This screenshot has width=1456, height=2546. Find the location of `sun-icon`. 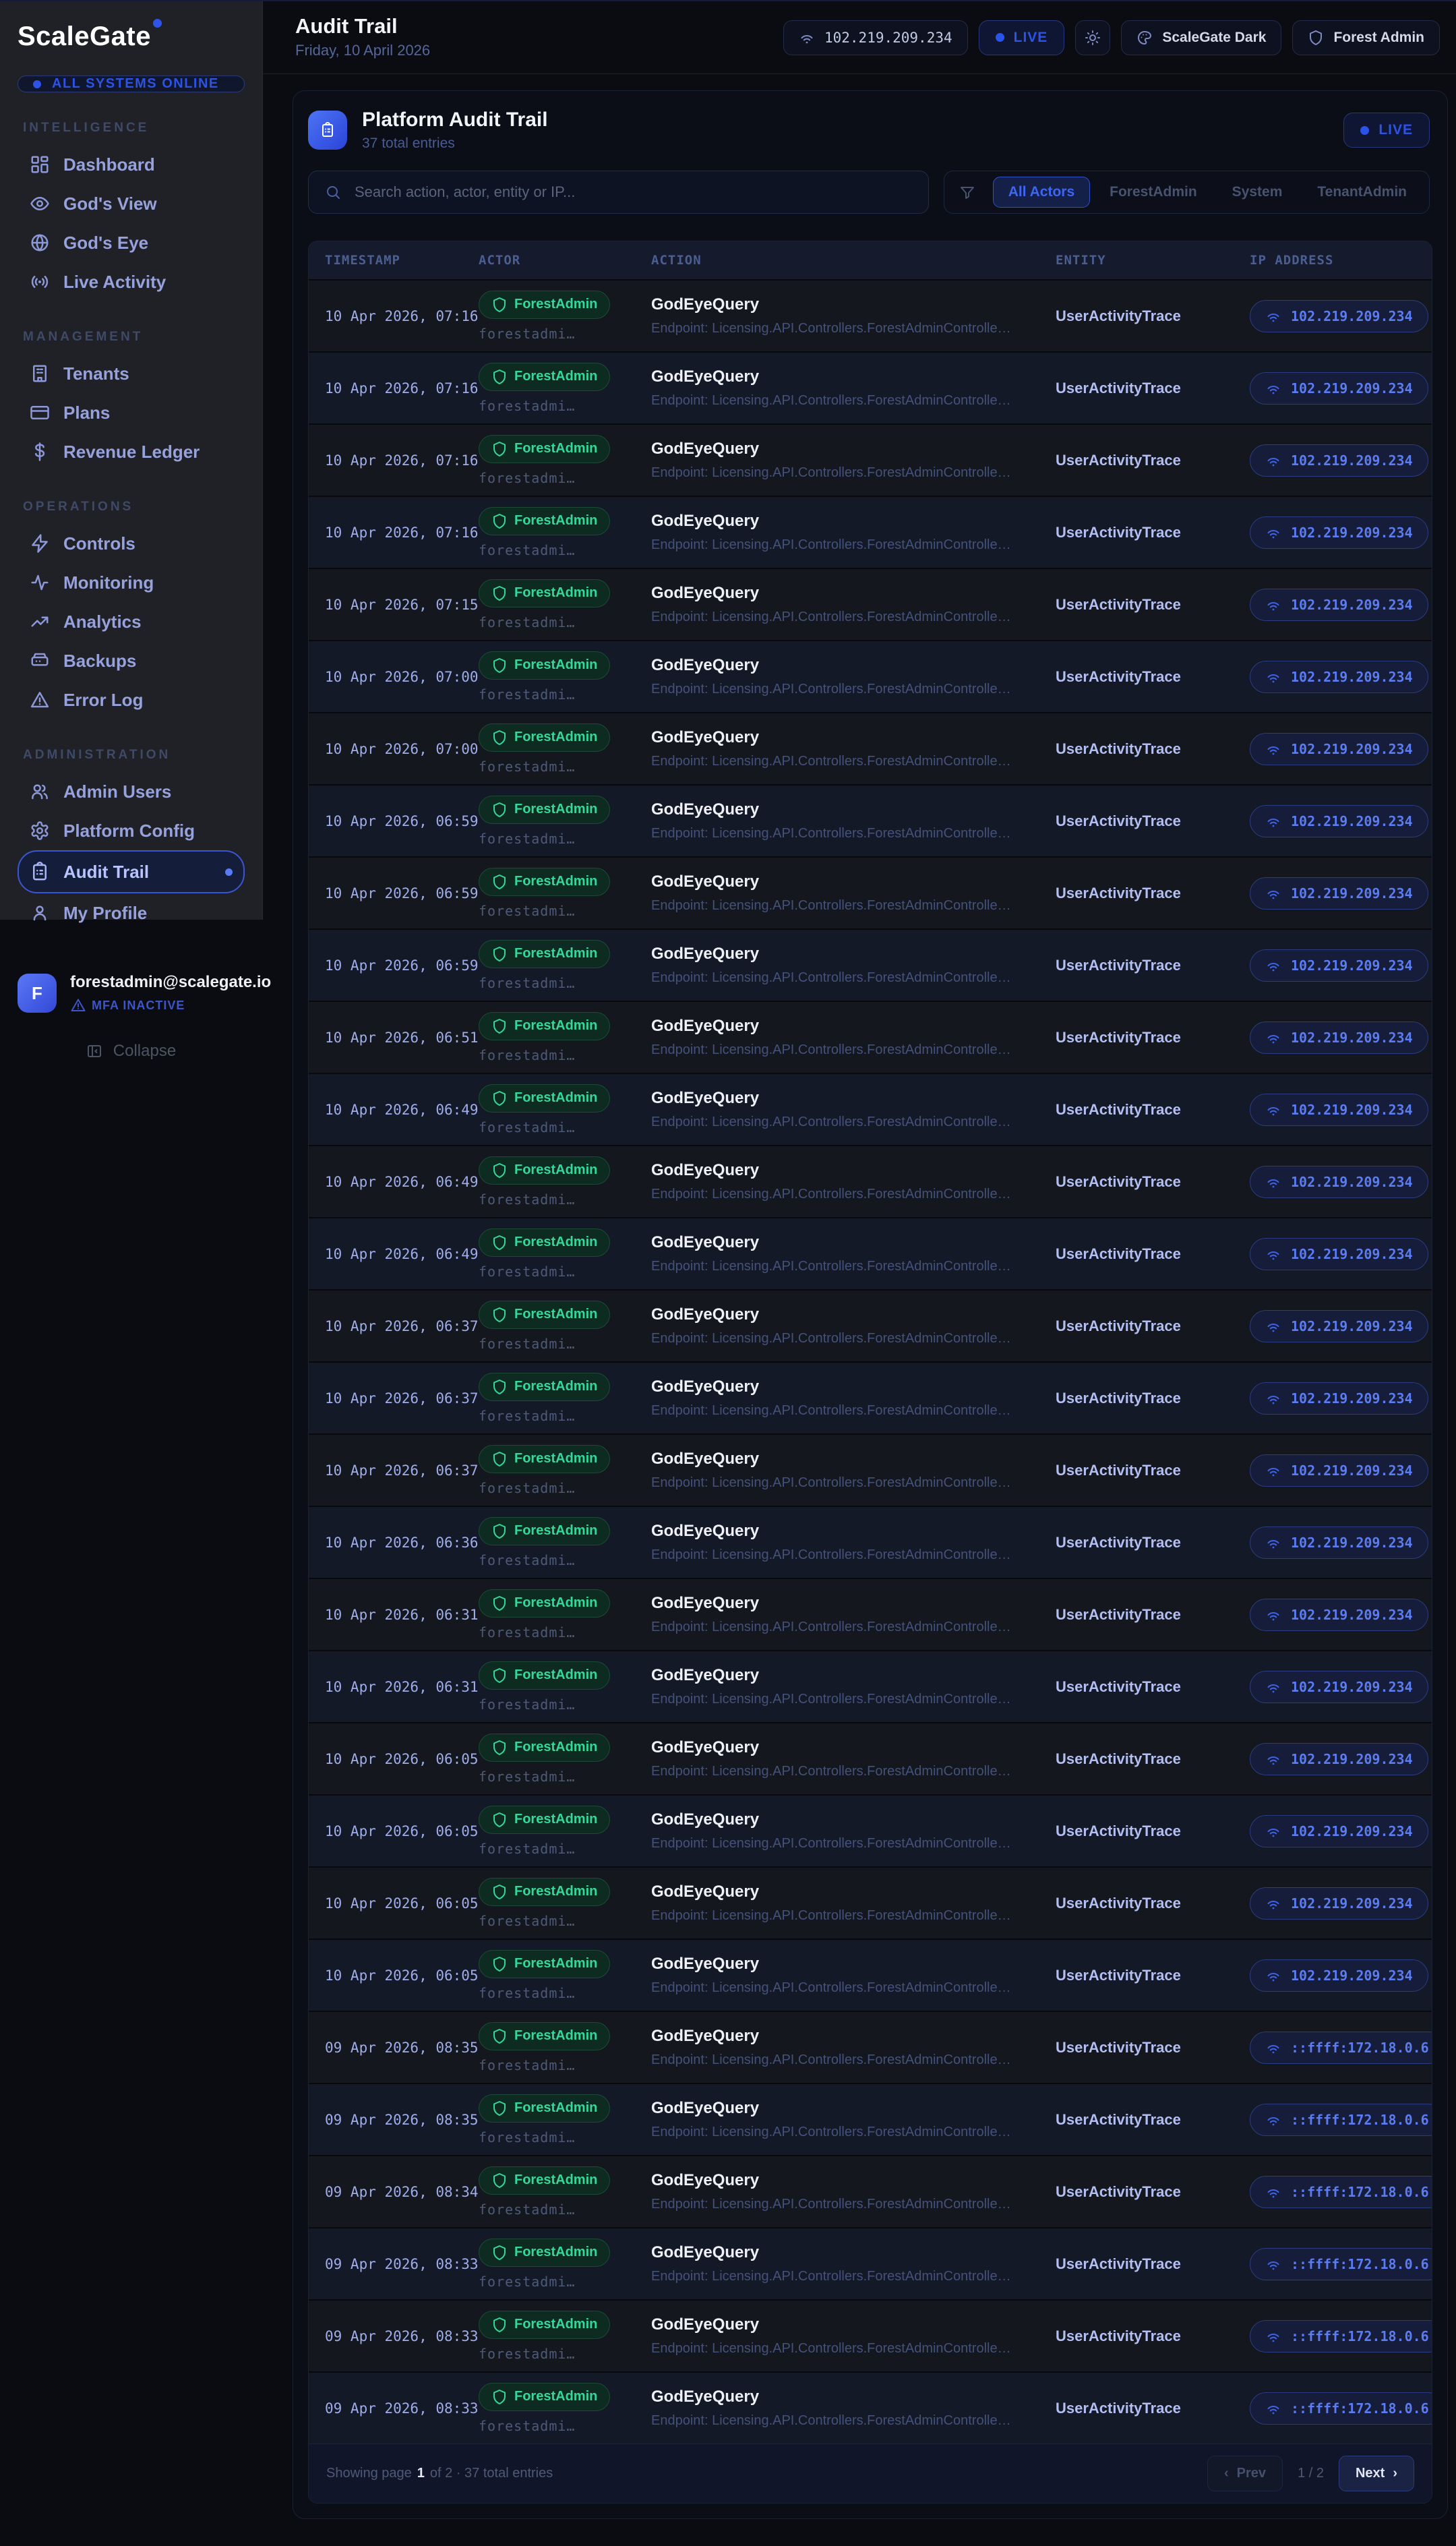

sun-icon is located at coordinates (1093, 38).